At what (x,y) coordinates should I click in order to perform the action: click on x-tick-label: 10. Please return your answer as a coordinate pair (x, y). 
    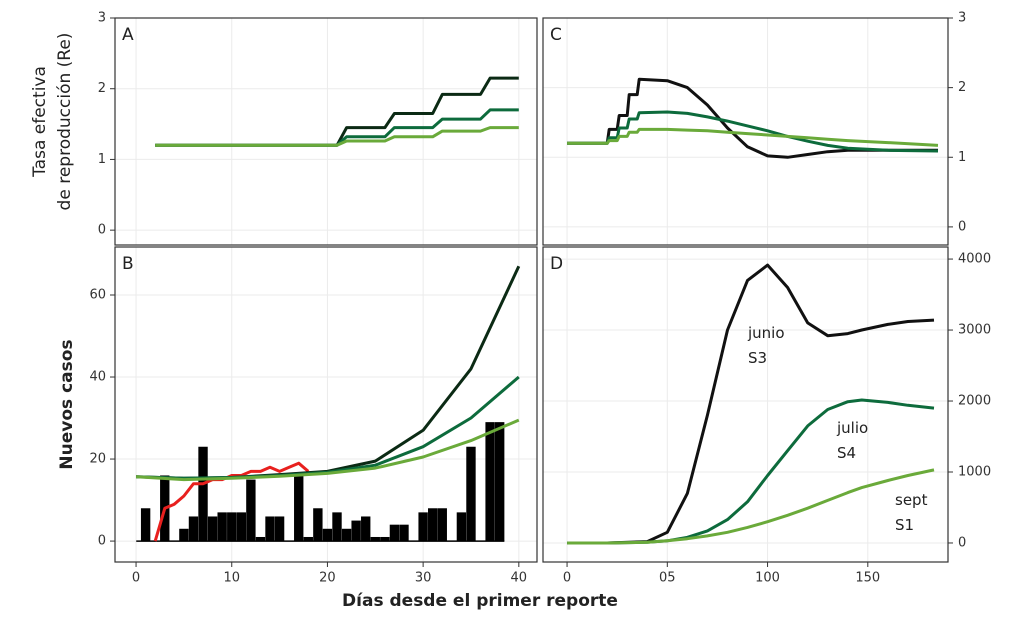
    Looking at the image, I should click on (231, 578).